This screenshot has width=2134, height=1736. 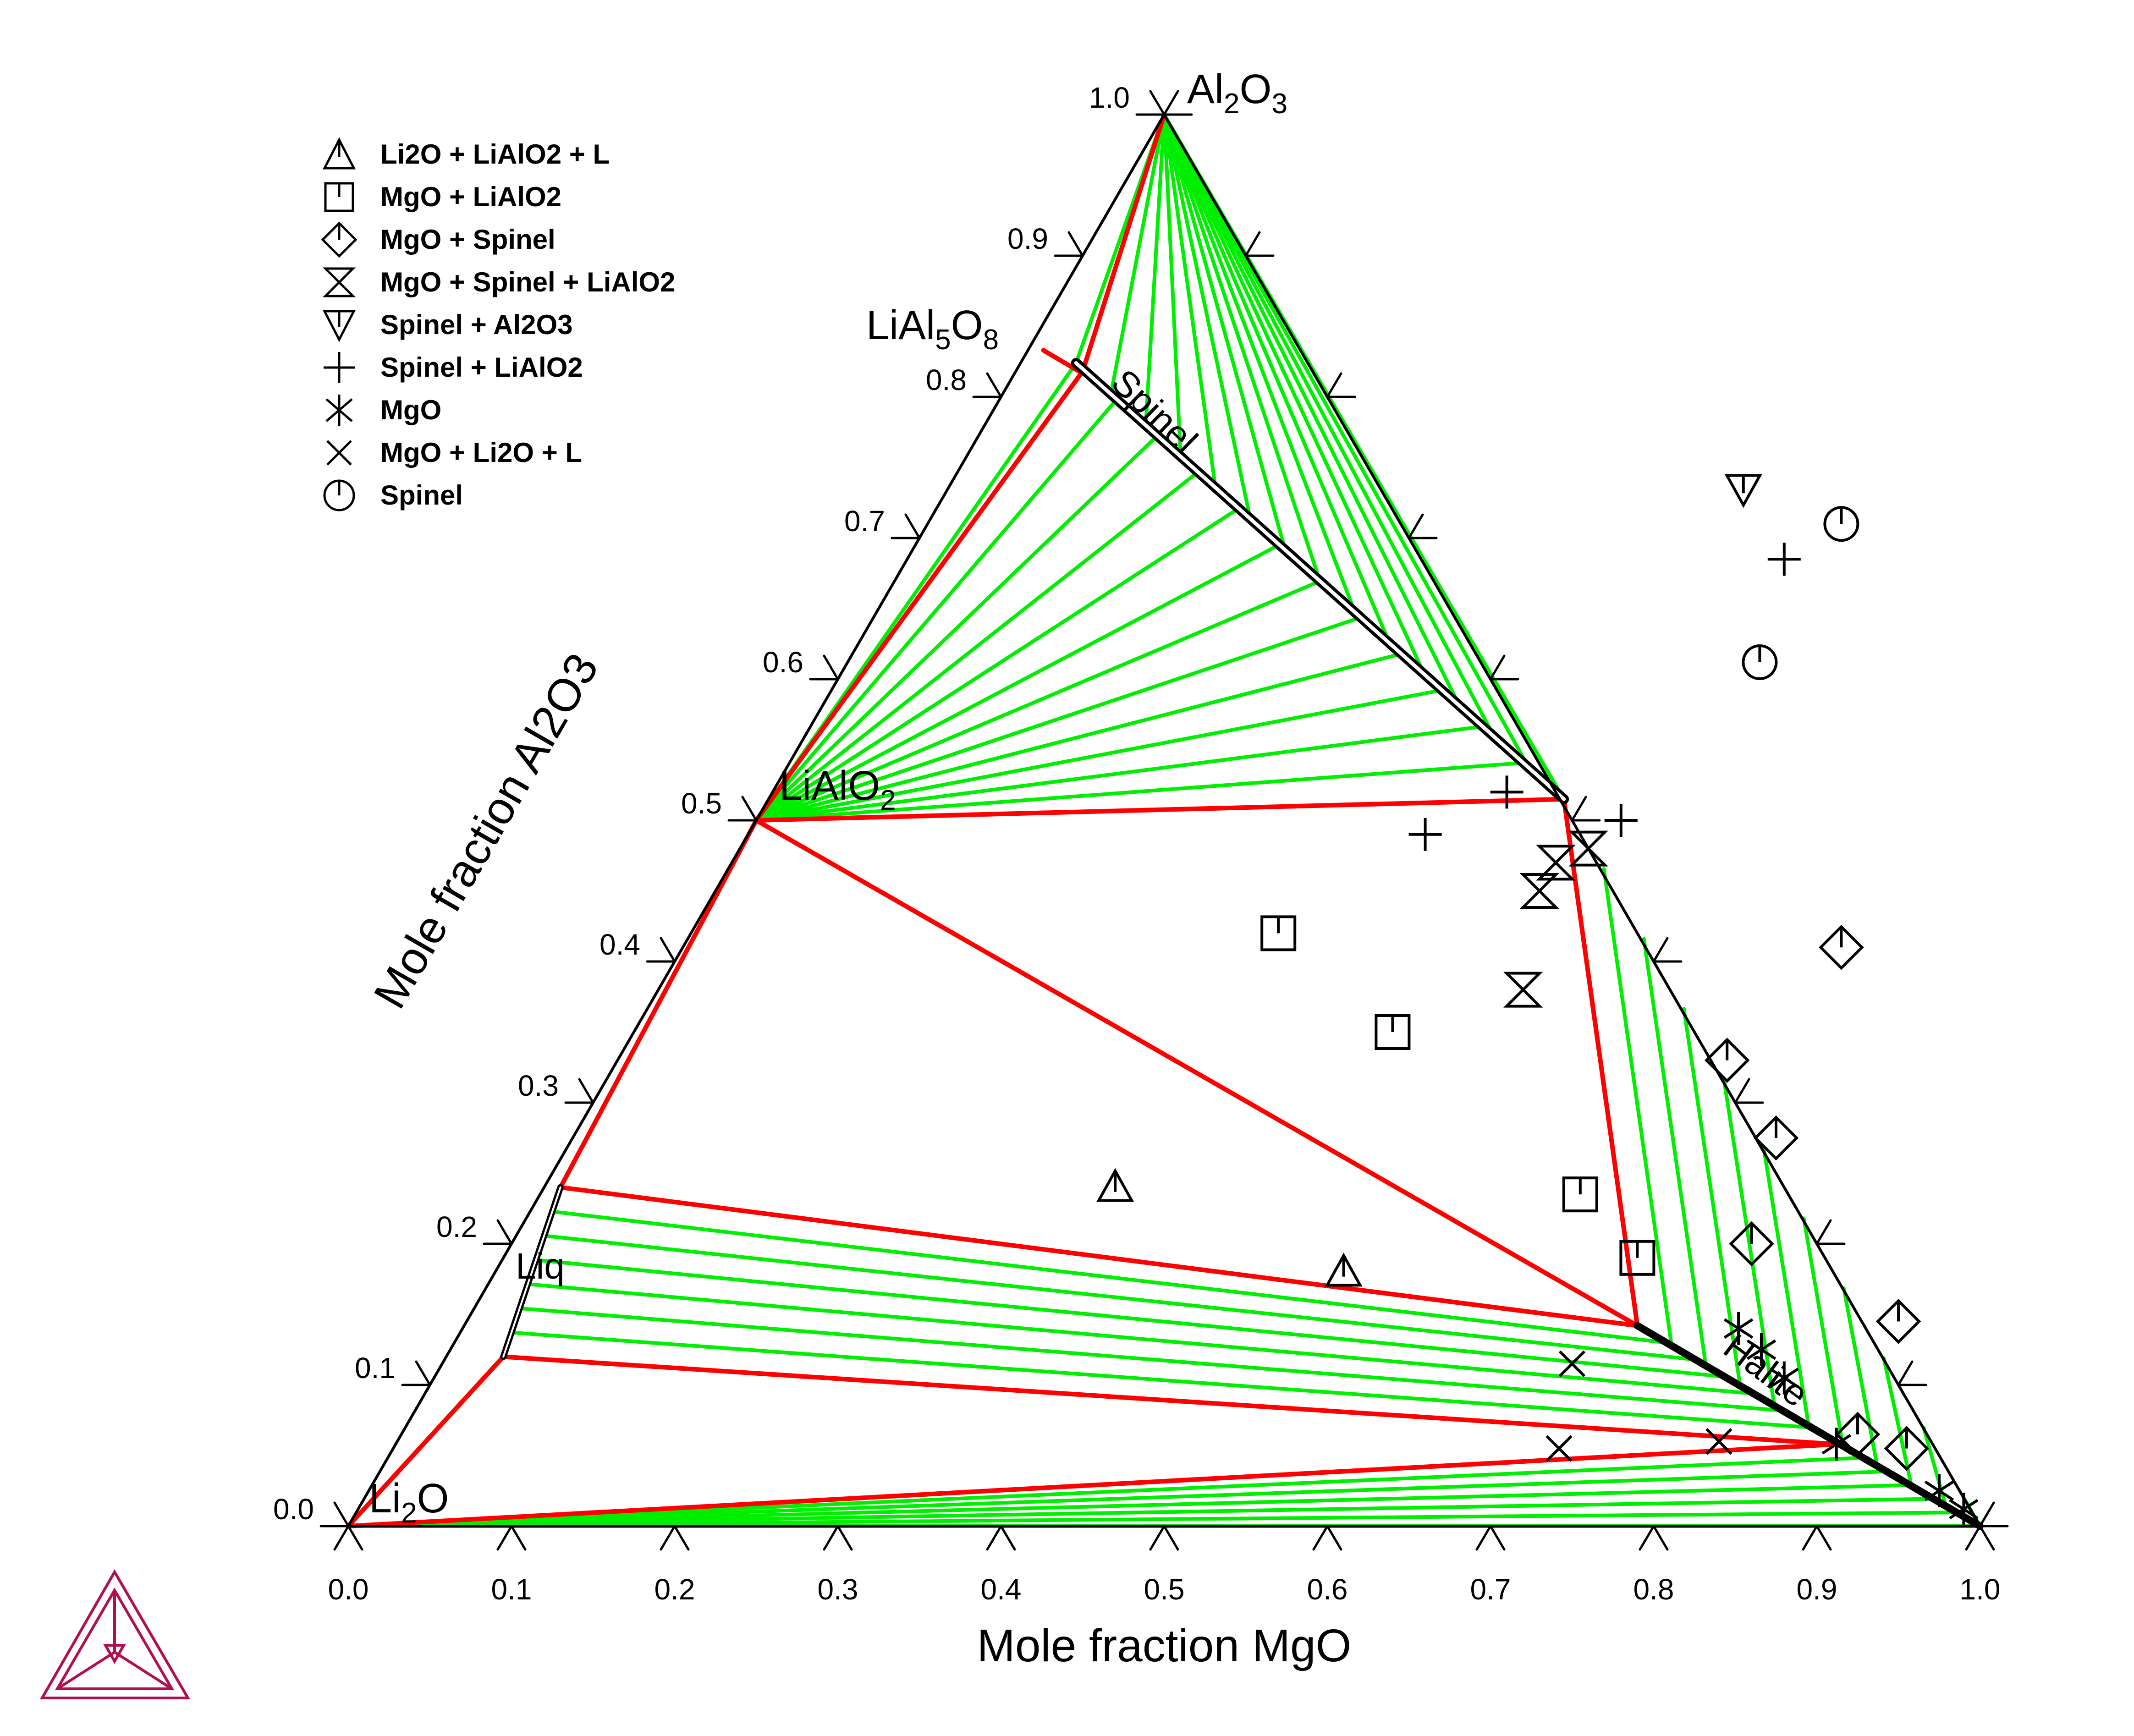 I want to click on triangle-down-icon, so click(x=339, y=326).